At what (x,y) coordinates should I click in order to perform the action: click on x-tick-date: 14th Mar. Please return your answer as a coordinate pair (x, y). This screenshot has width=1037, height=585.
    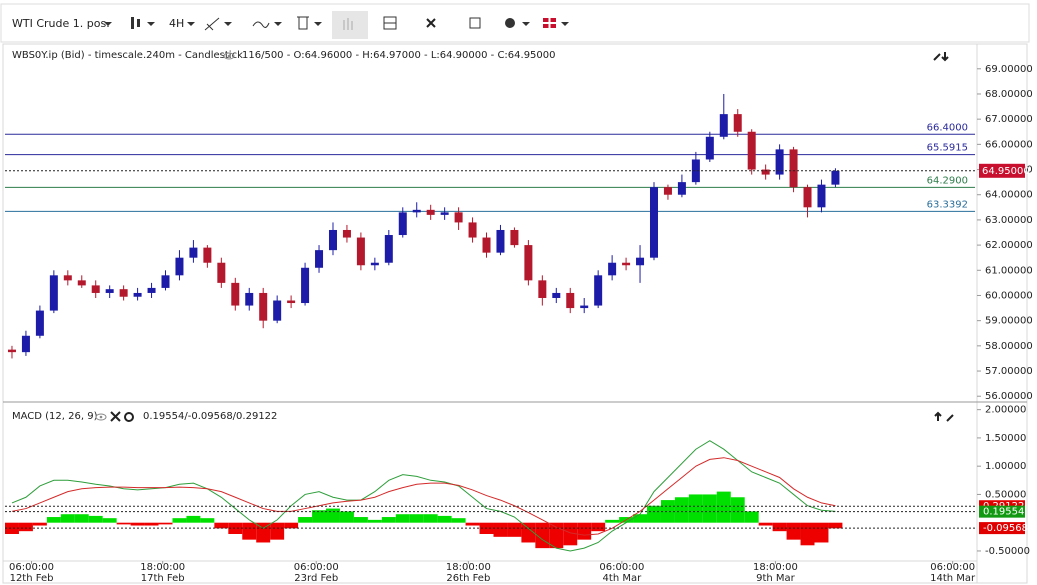
    Looking at the image, I should click on (953, 578).